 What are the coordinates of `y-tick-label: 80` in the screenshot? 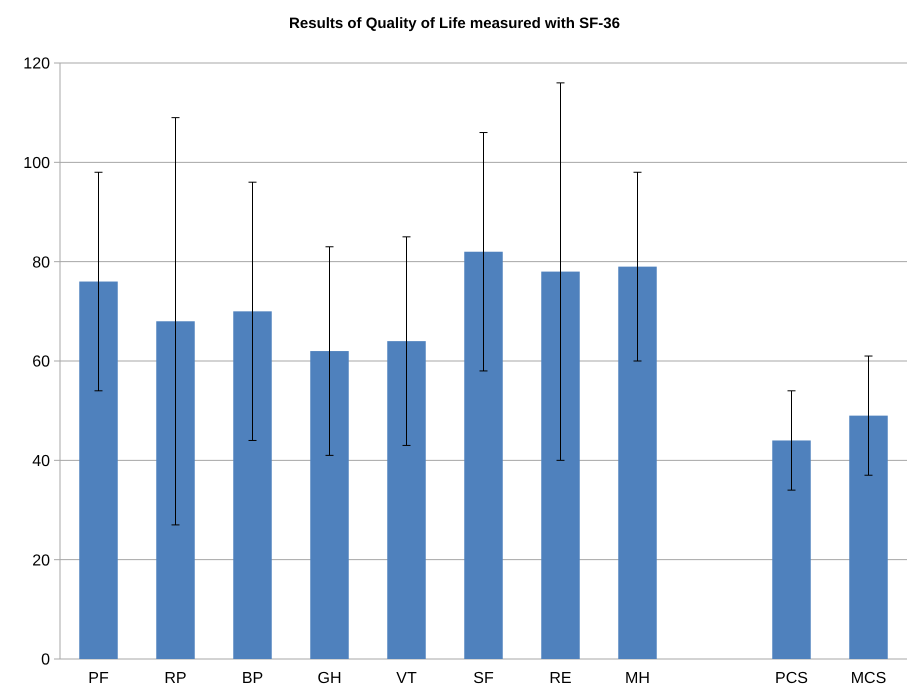 It's located at (41, 263).